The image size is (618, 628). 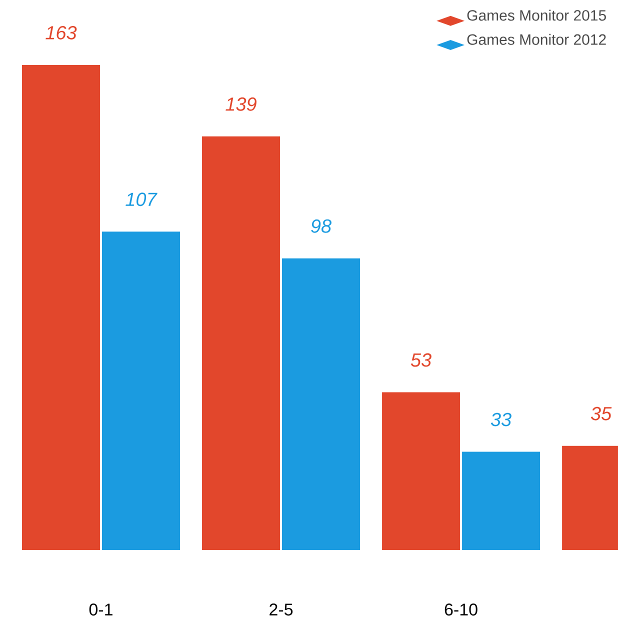 I want to click on x-tick-label: 6-10, so click(x=461, y=610).